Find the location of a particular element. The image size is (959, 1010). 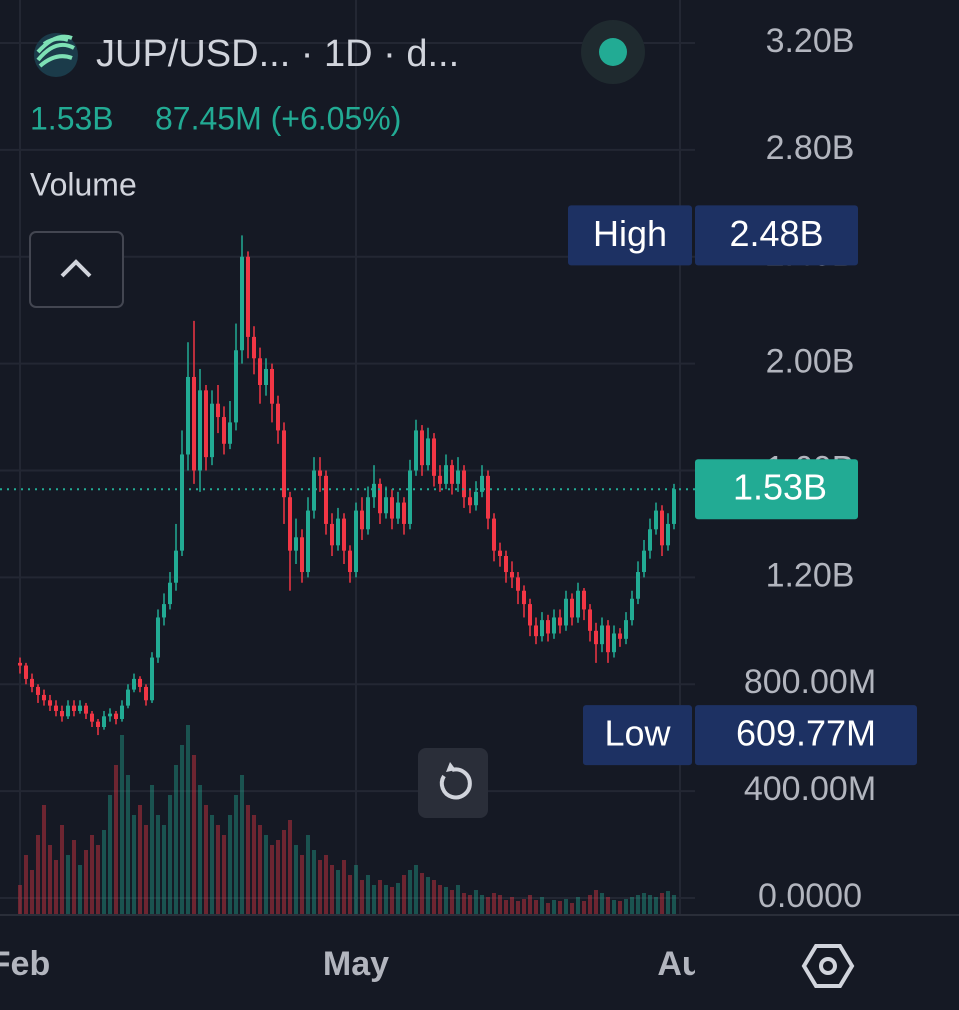

collapse-button is located at coordinates (76, 269).